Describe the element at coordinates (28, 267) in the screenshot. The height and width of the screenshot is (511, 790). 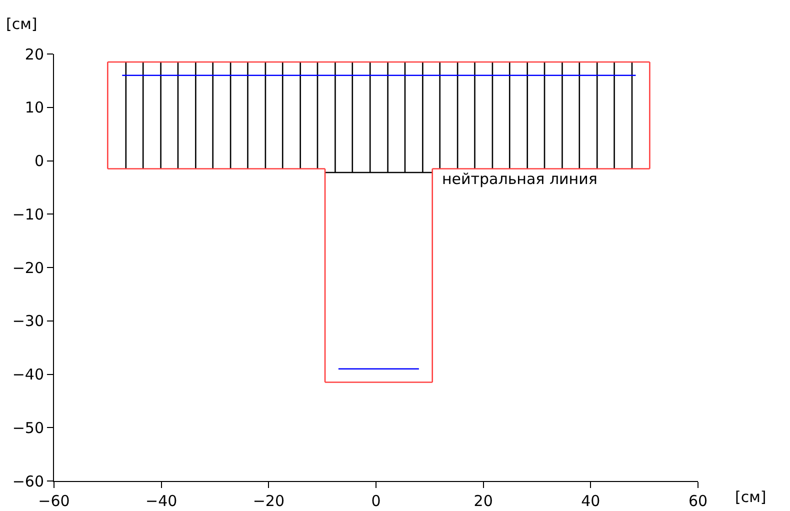
I see `y-tick-label: −20` at that location.